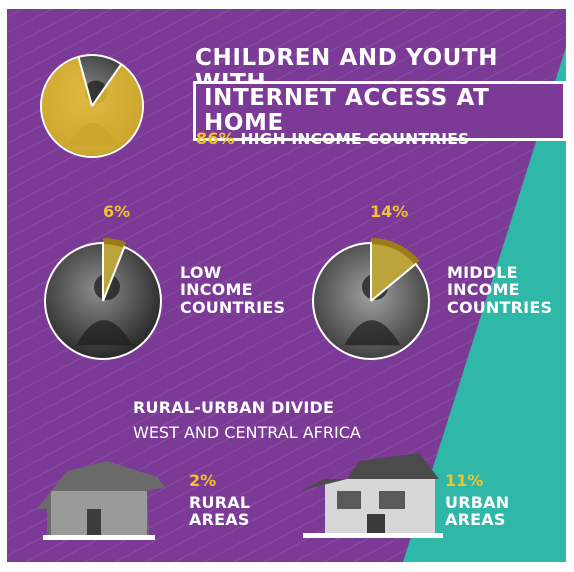 The image size is (574, 572). What do you see at coordinates (349, 500) in the screenshot?
I see `urban-building-window-icon` at bounding box center [349, 500].